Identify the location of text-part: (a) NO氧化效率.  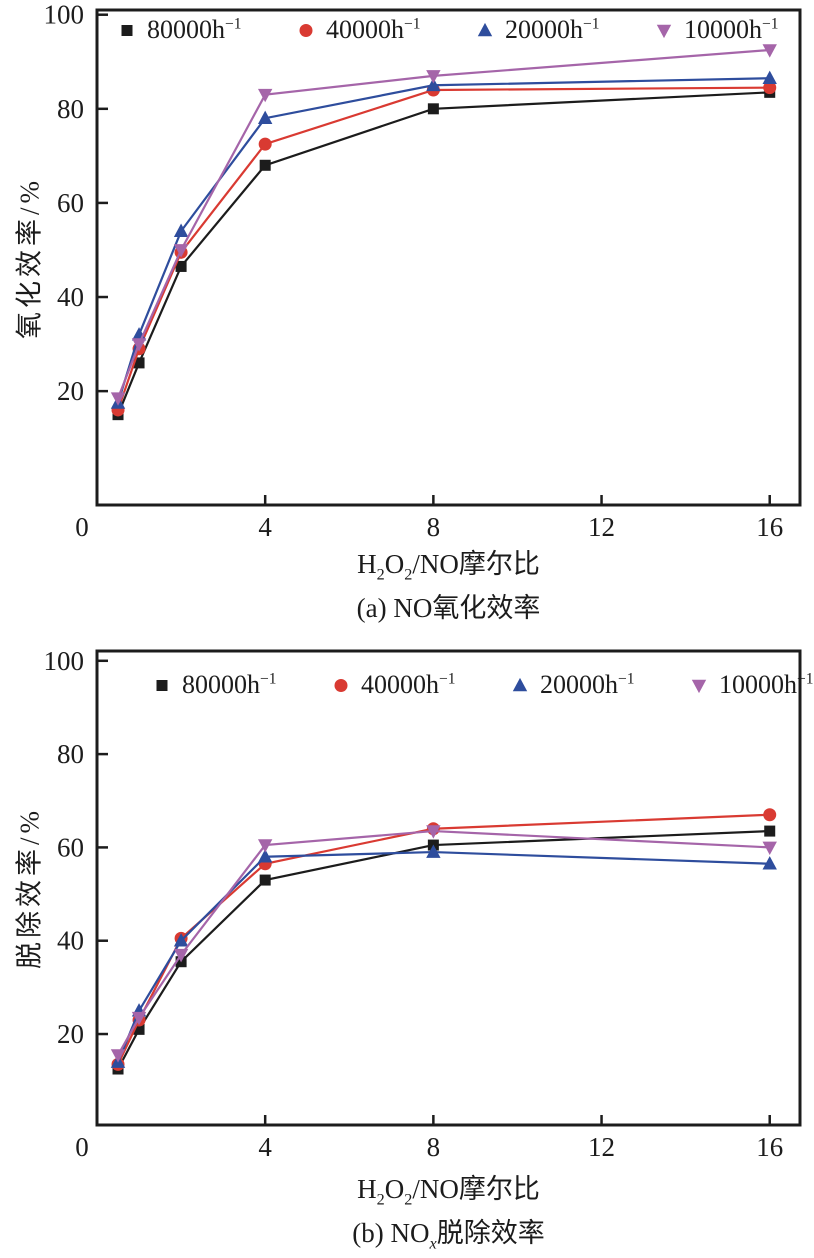
(448, 608).